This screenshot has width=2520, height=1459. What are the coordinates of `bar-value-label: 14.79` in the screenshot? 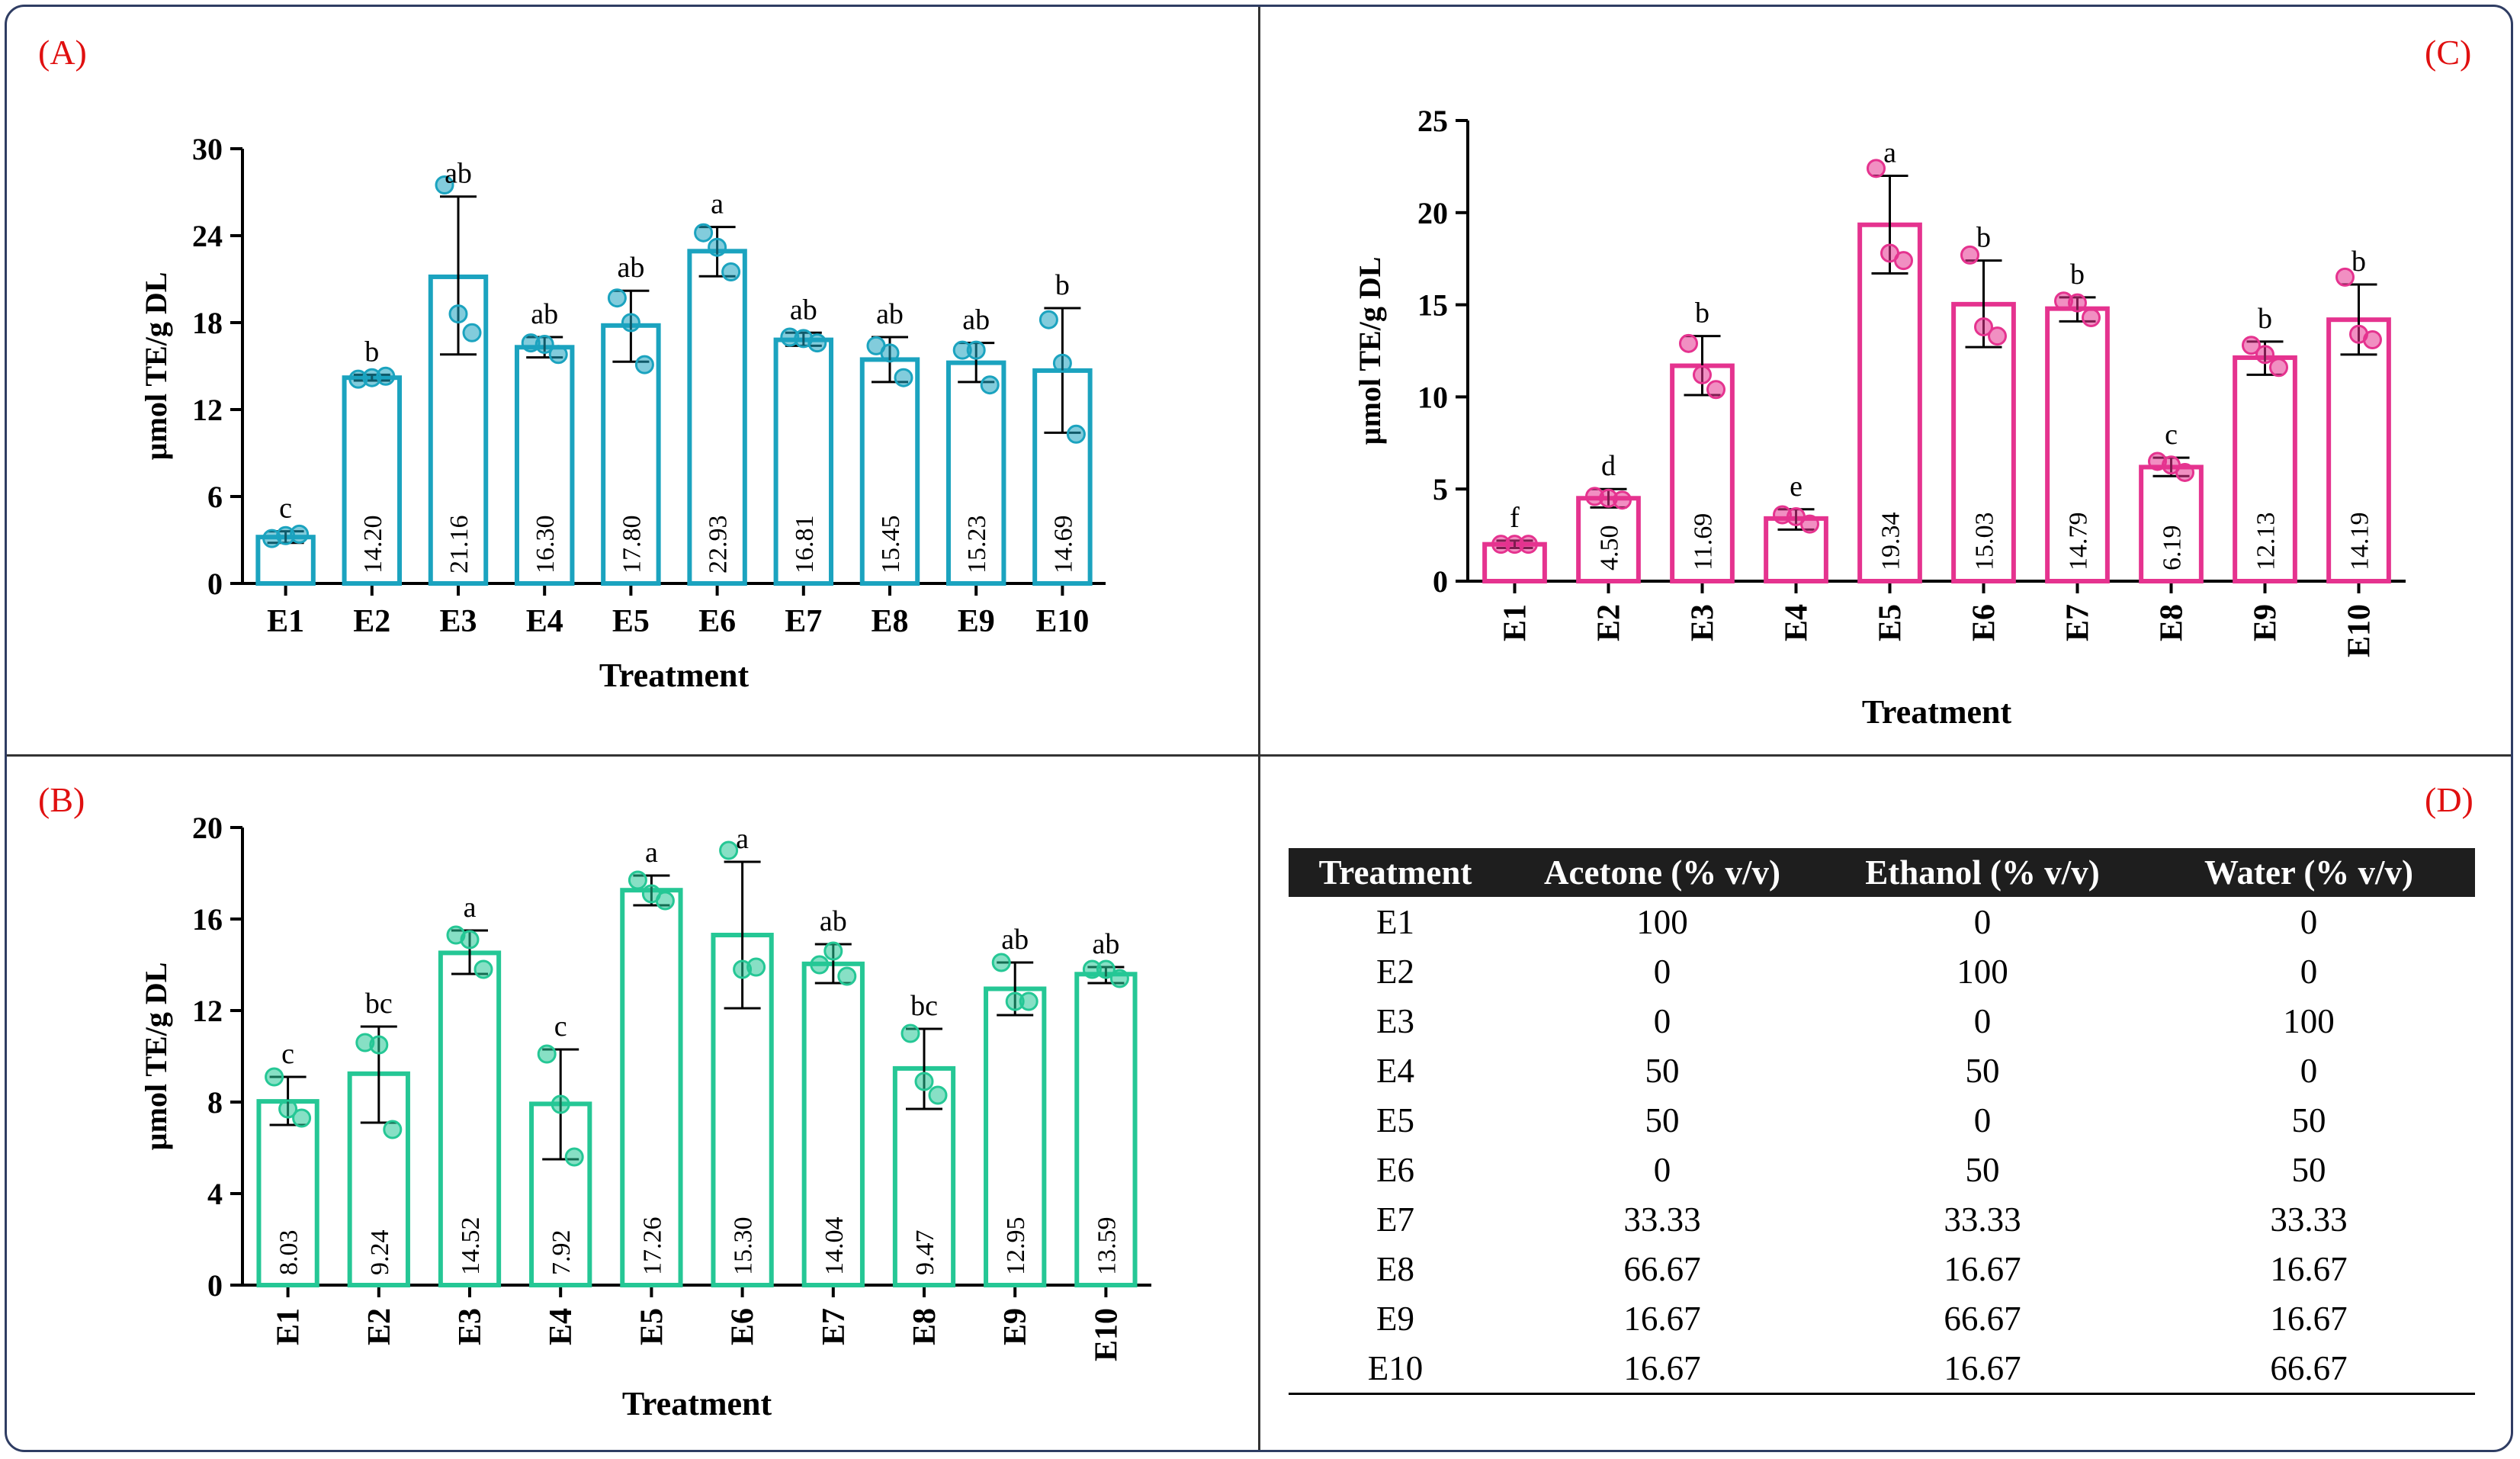 It's located at (2079, 542).